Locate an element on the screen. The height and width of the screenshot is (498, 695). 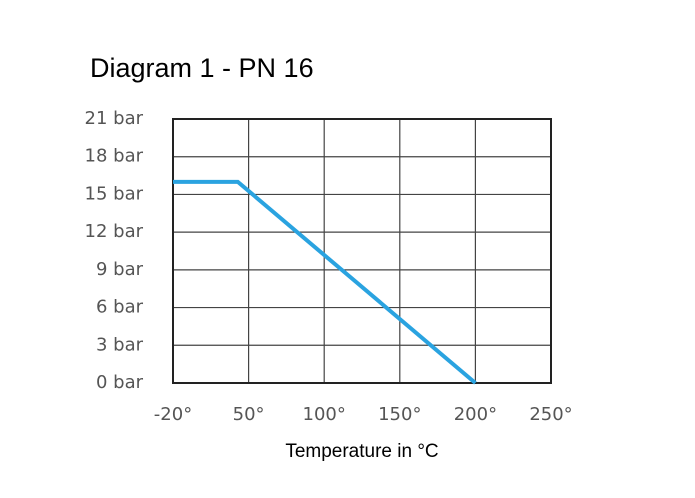
y-tick-label: 0 bar is located at coordinates (120, 382).